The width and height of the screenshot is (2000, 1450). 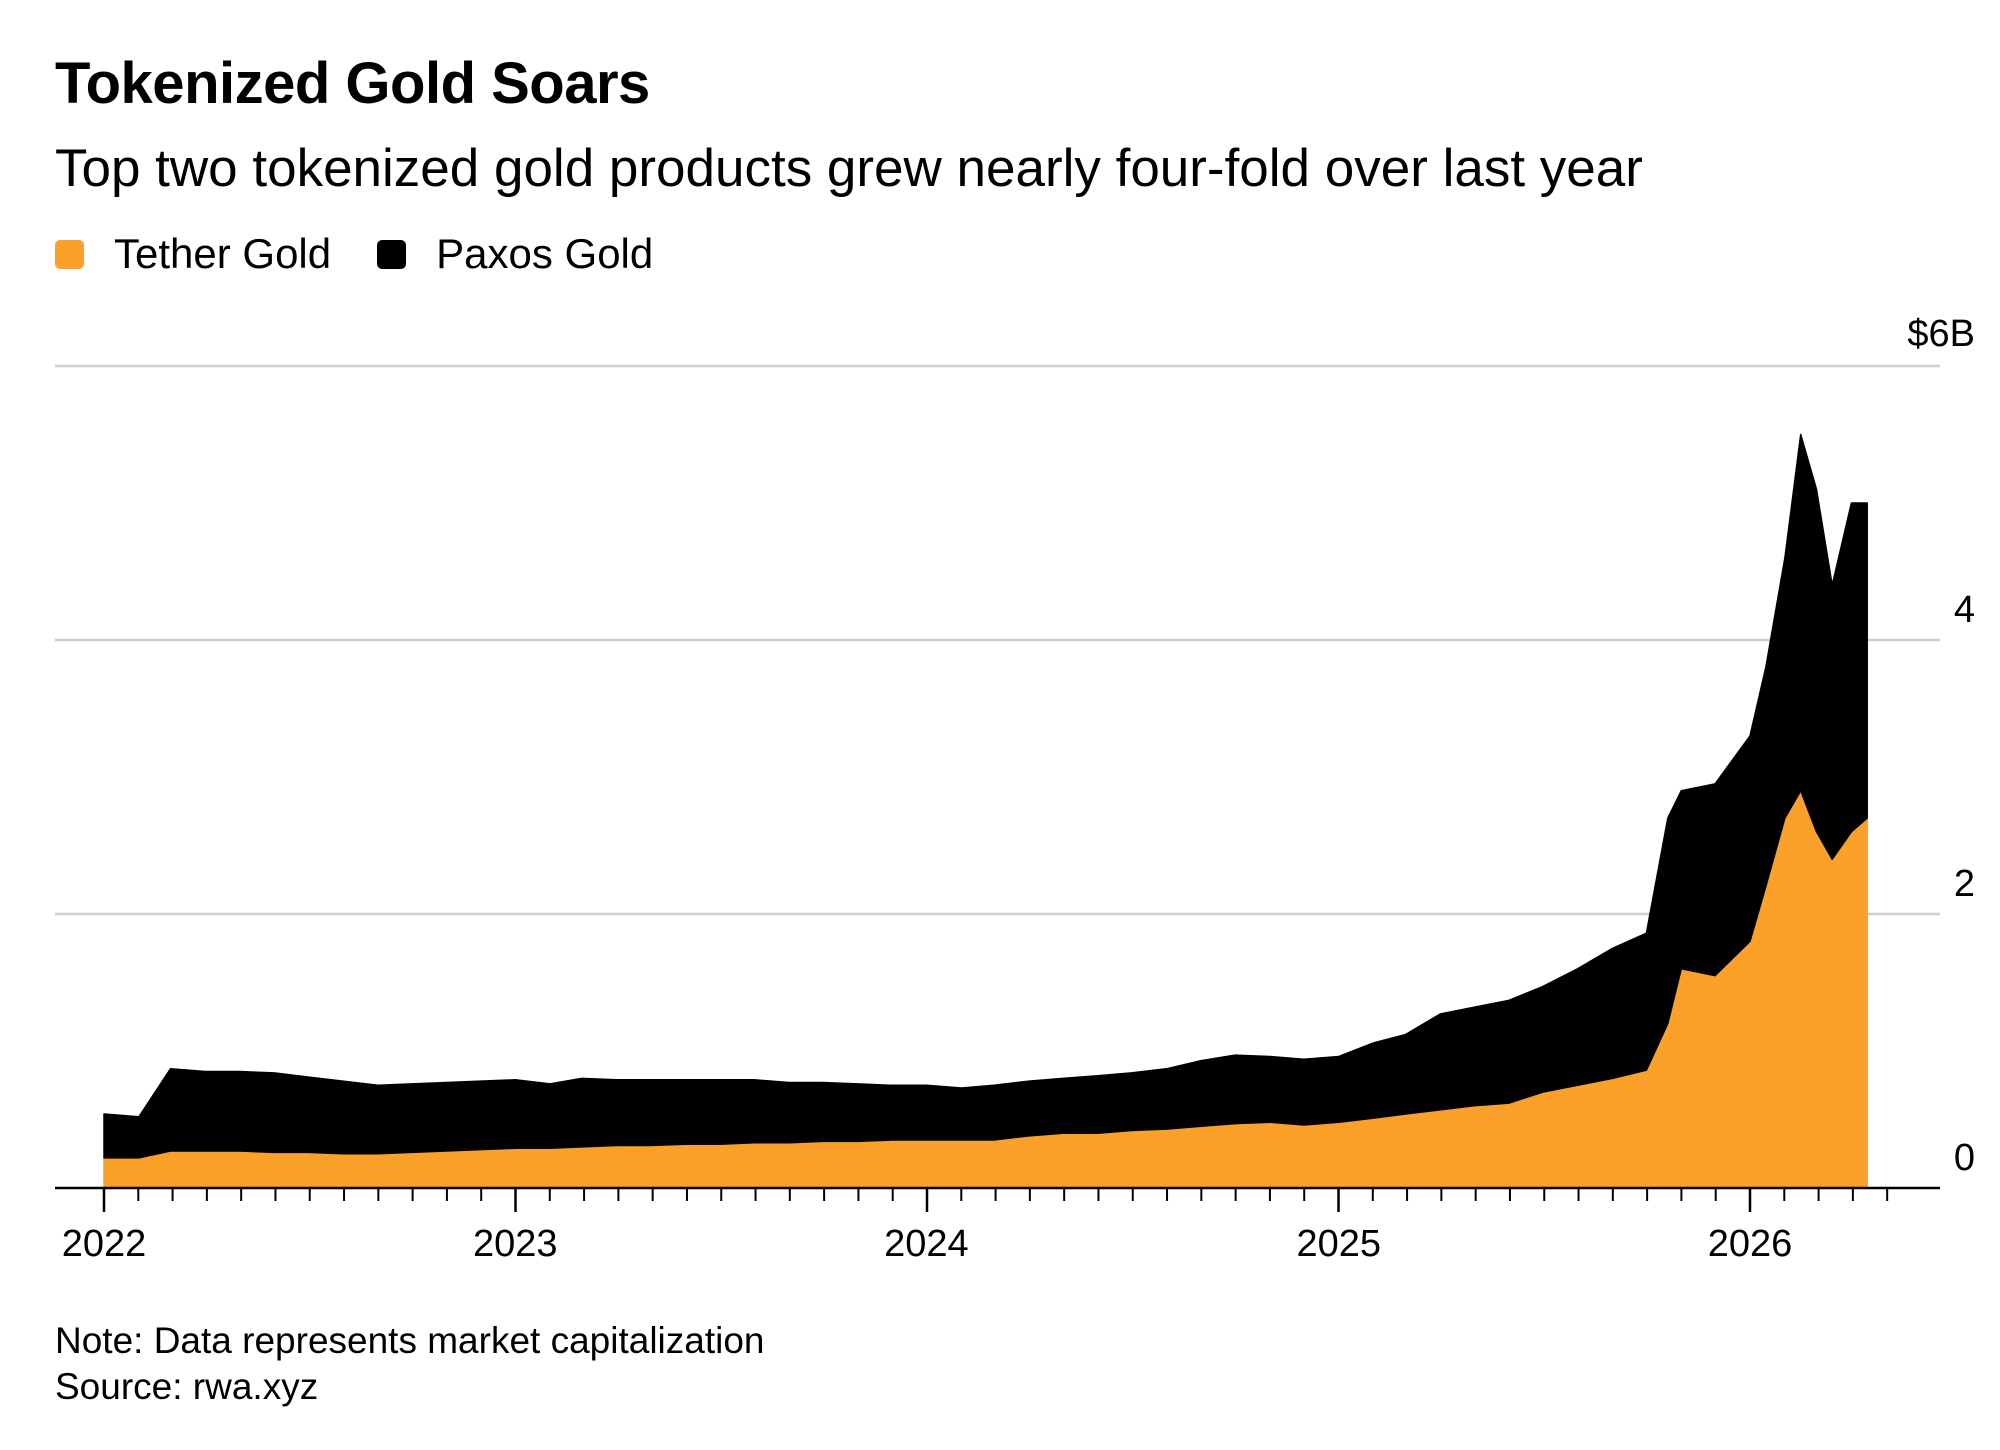 I want to click on y-axis-labels: 0 2 4 $6B, so click(x=1941, y=746).